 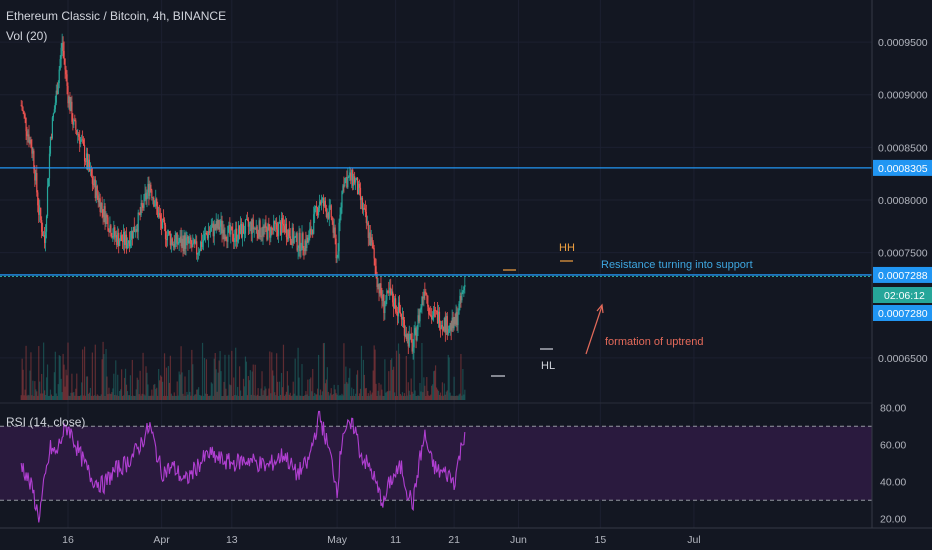 I want to click on time-axis: 16 Apr 13 May 11 21 Jun 15 Jul, so click(x=381, y=540).